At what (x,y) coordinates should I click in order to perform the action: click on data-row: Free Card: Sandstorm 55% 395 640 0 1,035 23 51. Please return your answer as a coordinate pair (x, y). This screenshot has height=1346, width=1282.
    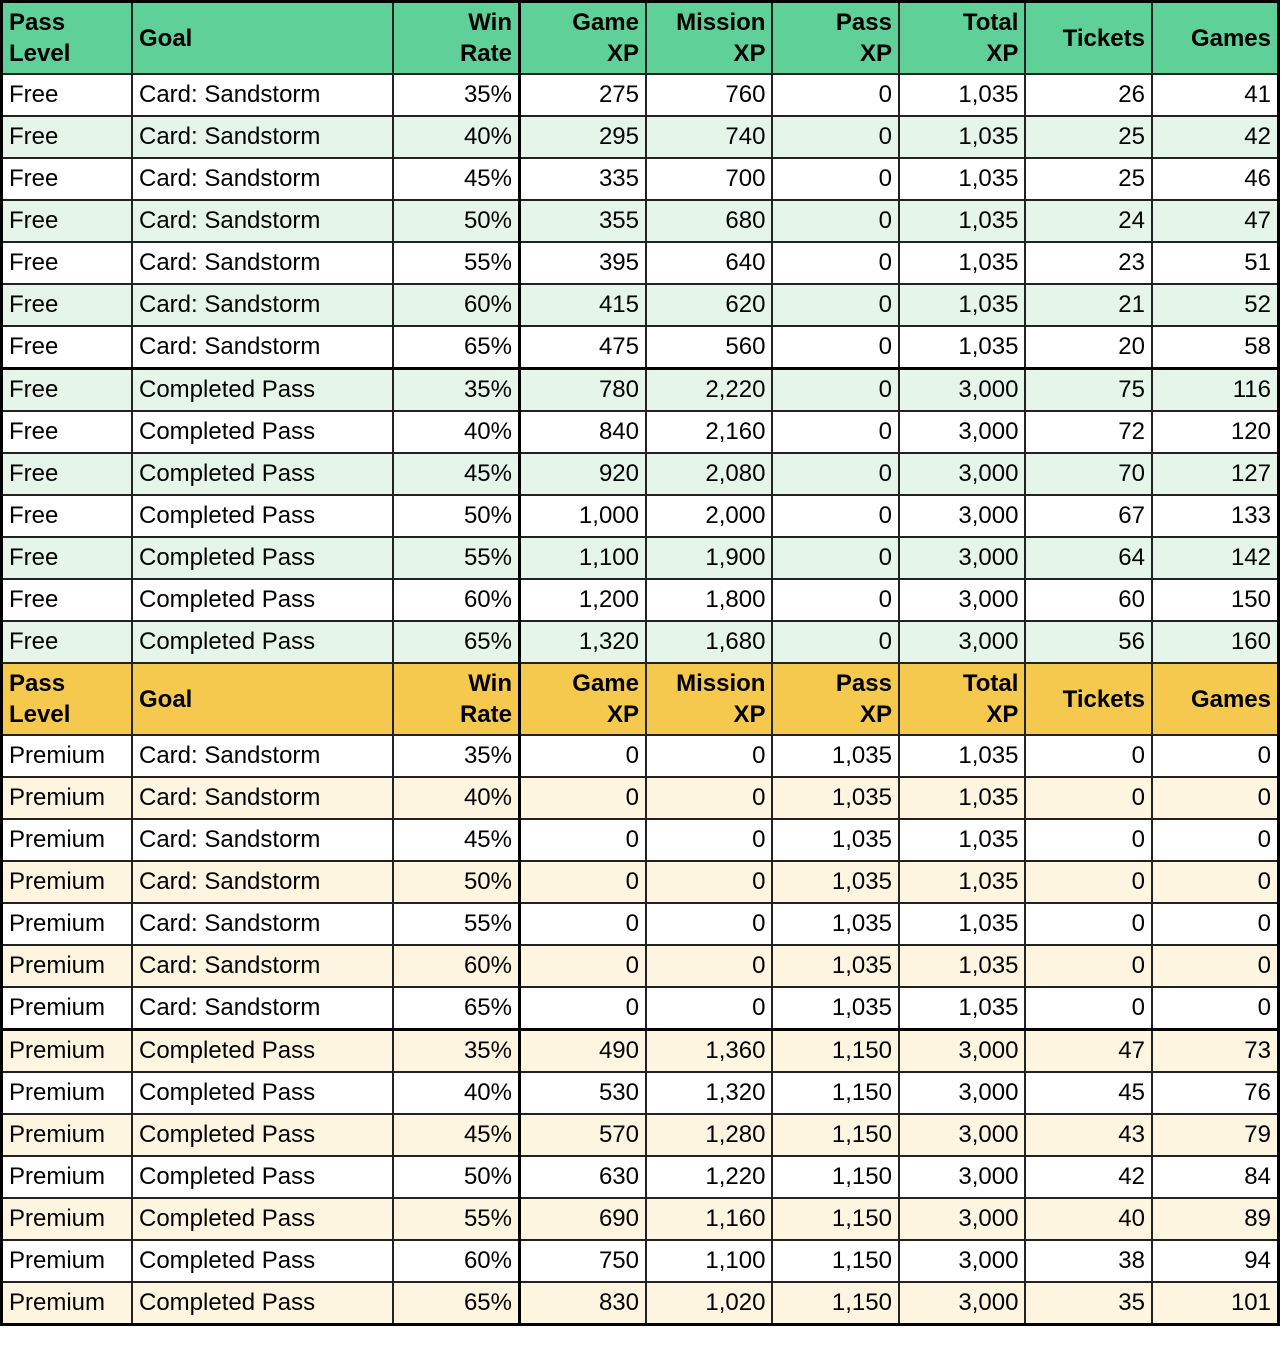
    Looking at the image, I should click on (640, 263).